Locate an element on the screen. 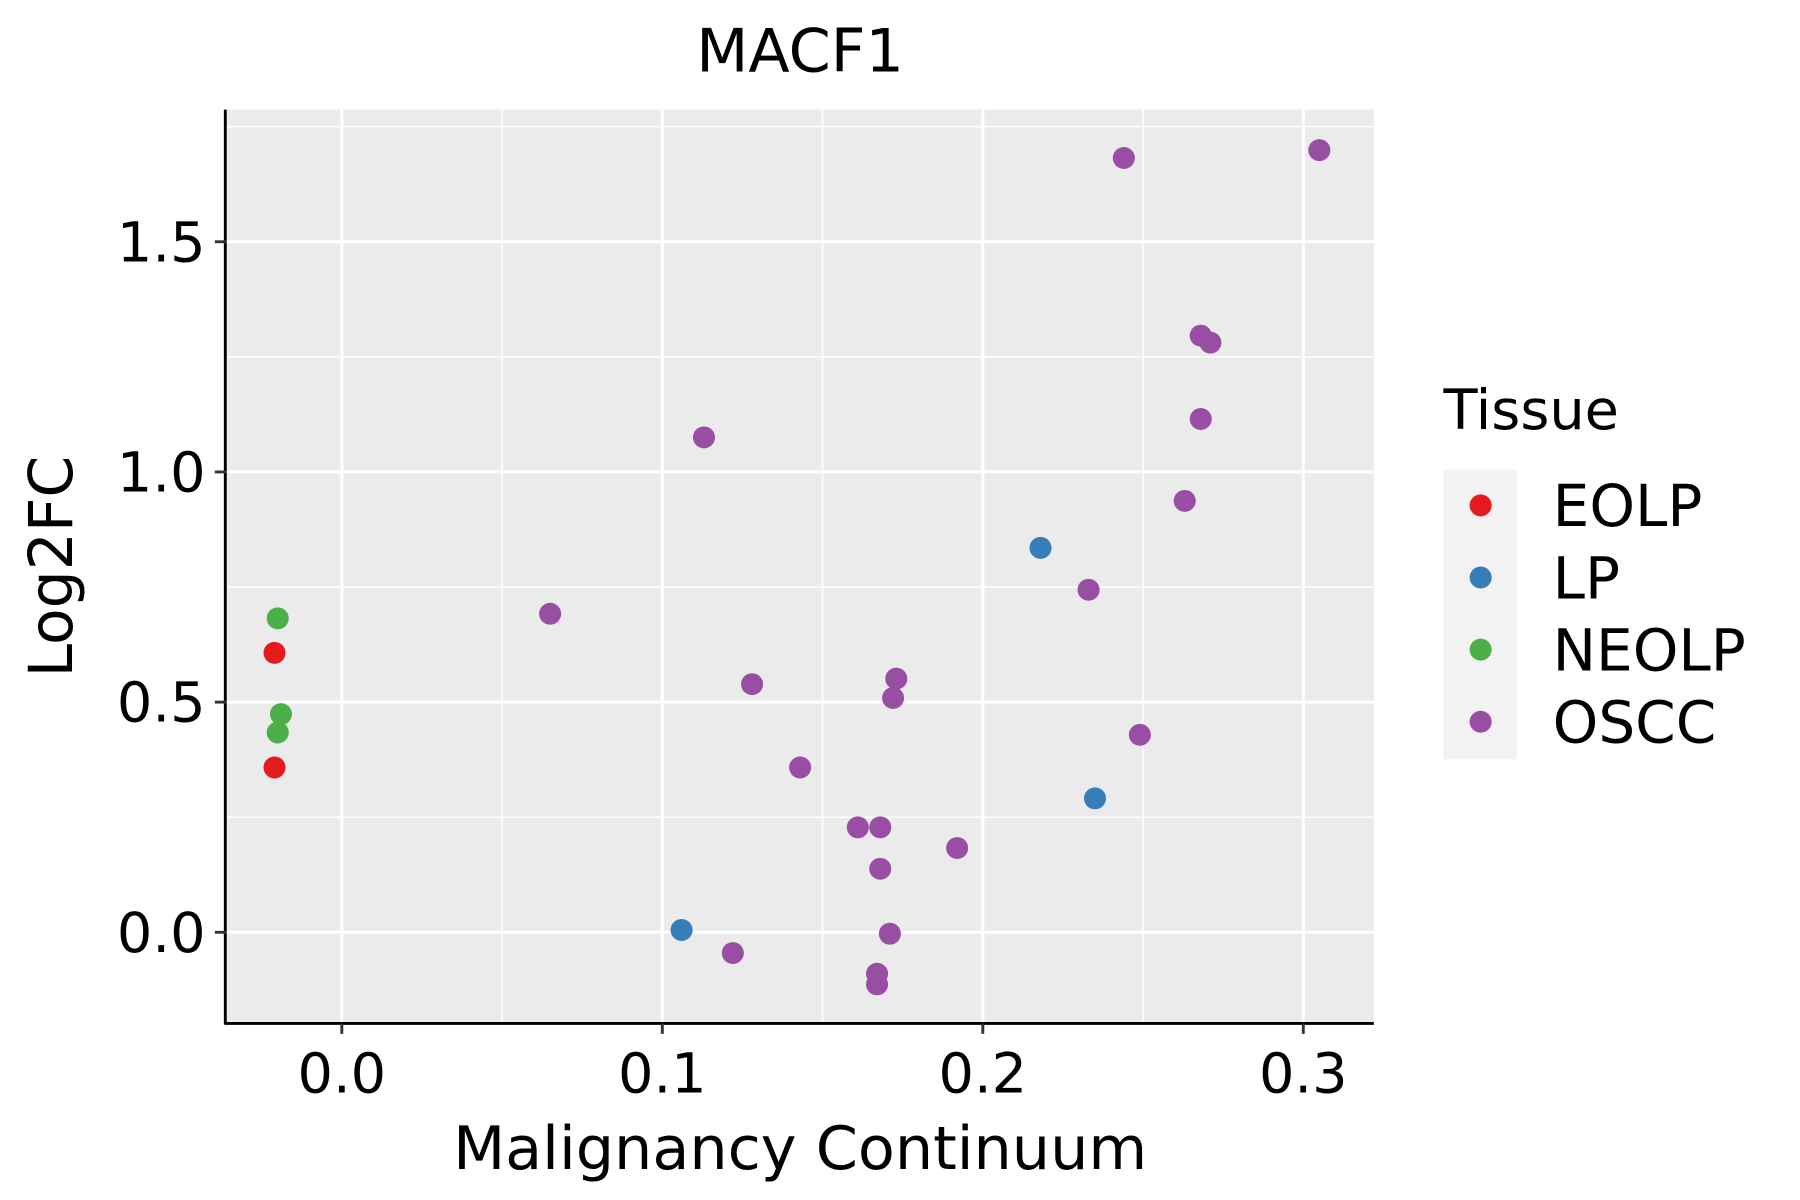  x-tick-label: 0.3 is located at coordinates (1303, 1074).